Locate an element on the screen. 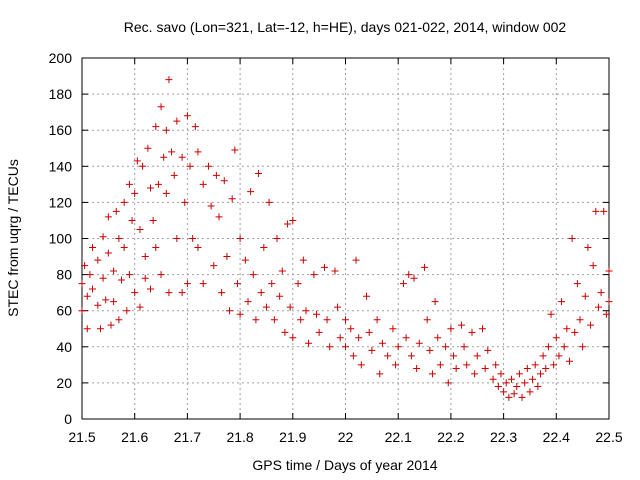 This screenshot has height=480, width=640. x-tick-label: 22.2 is located at coordinates (450, 437).